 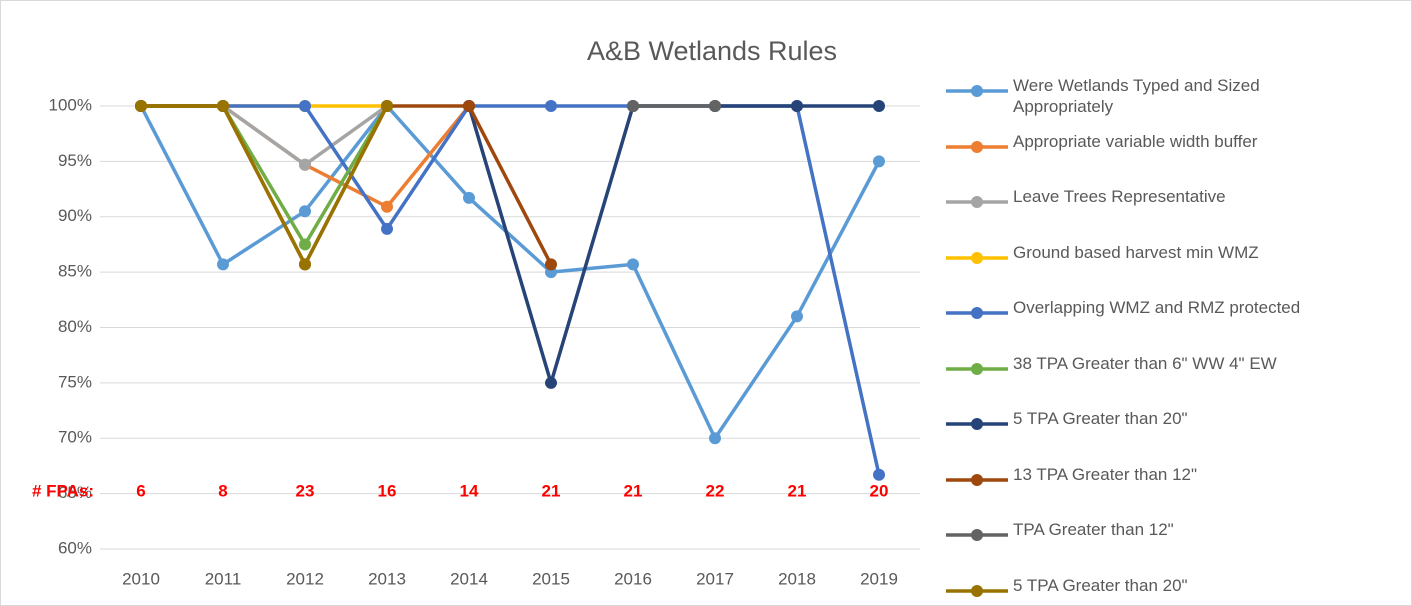 I want to click on annotation-value: 23, so click(x=305, y=490).